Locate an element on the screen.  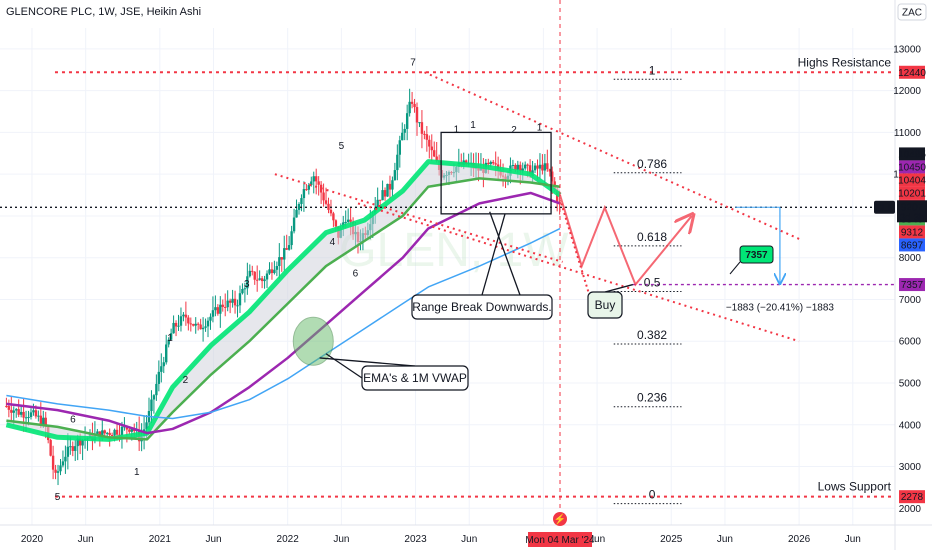
price-label: 10404 is located at coordinates (912, 180).